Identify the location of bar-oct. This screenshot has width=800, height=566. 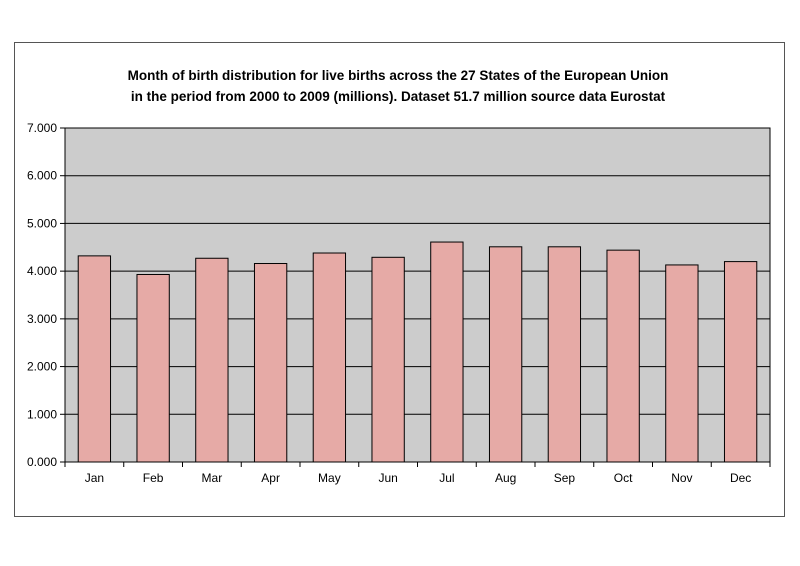
(623, 356).